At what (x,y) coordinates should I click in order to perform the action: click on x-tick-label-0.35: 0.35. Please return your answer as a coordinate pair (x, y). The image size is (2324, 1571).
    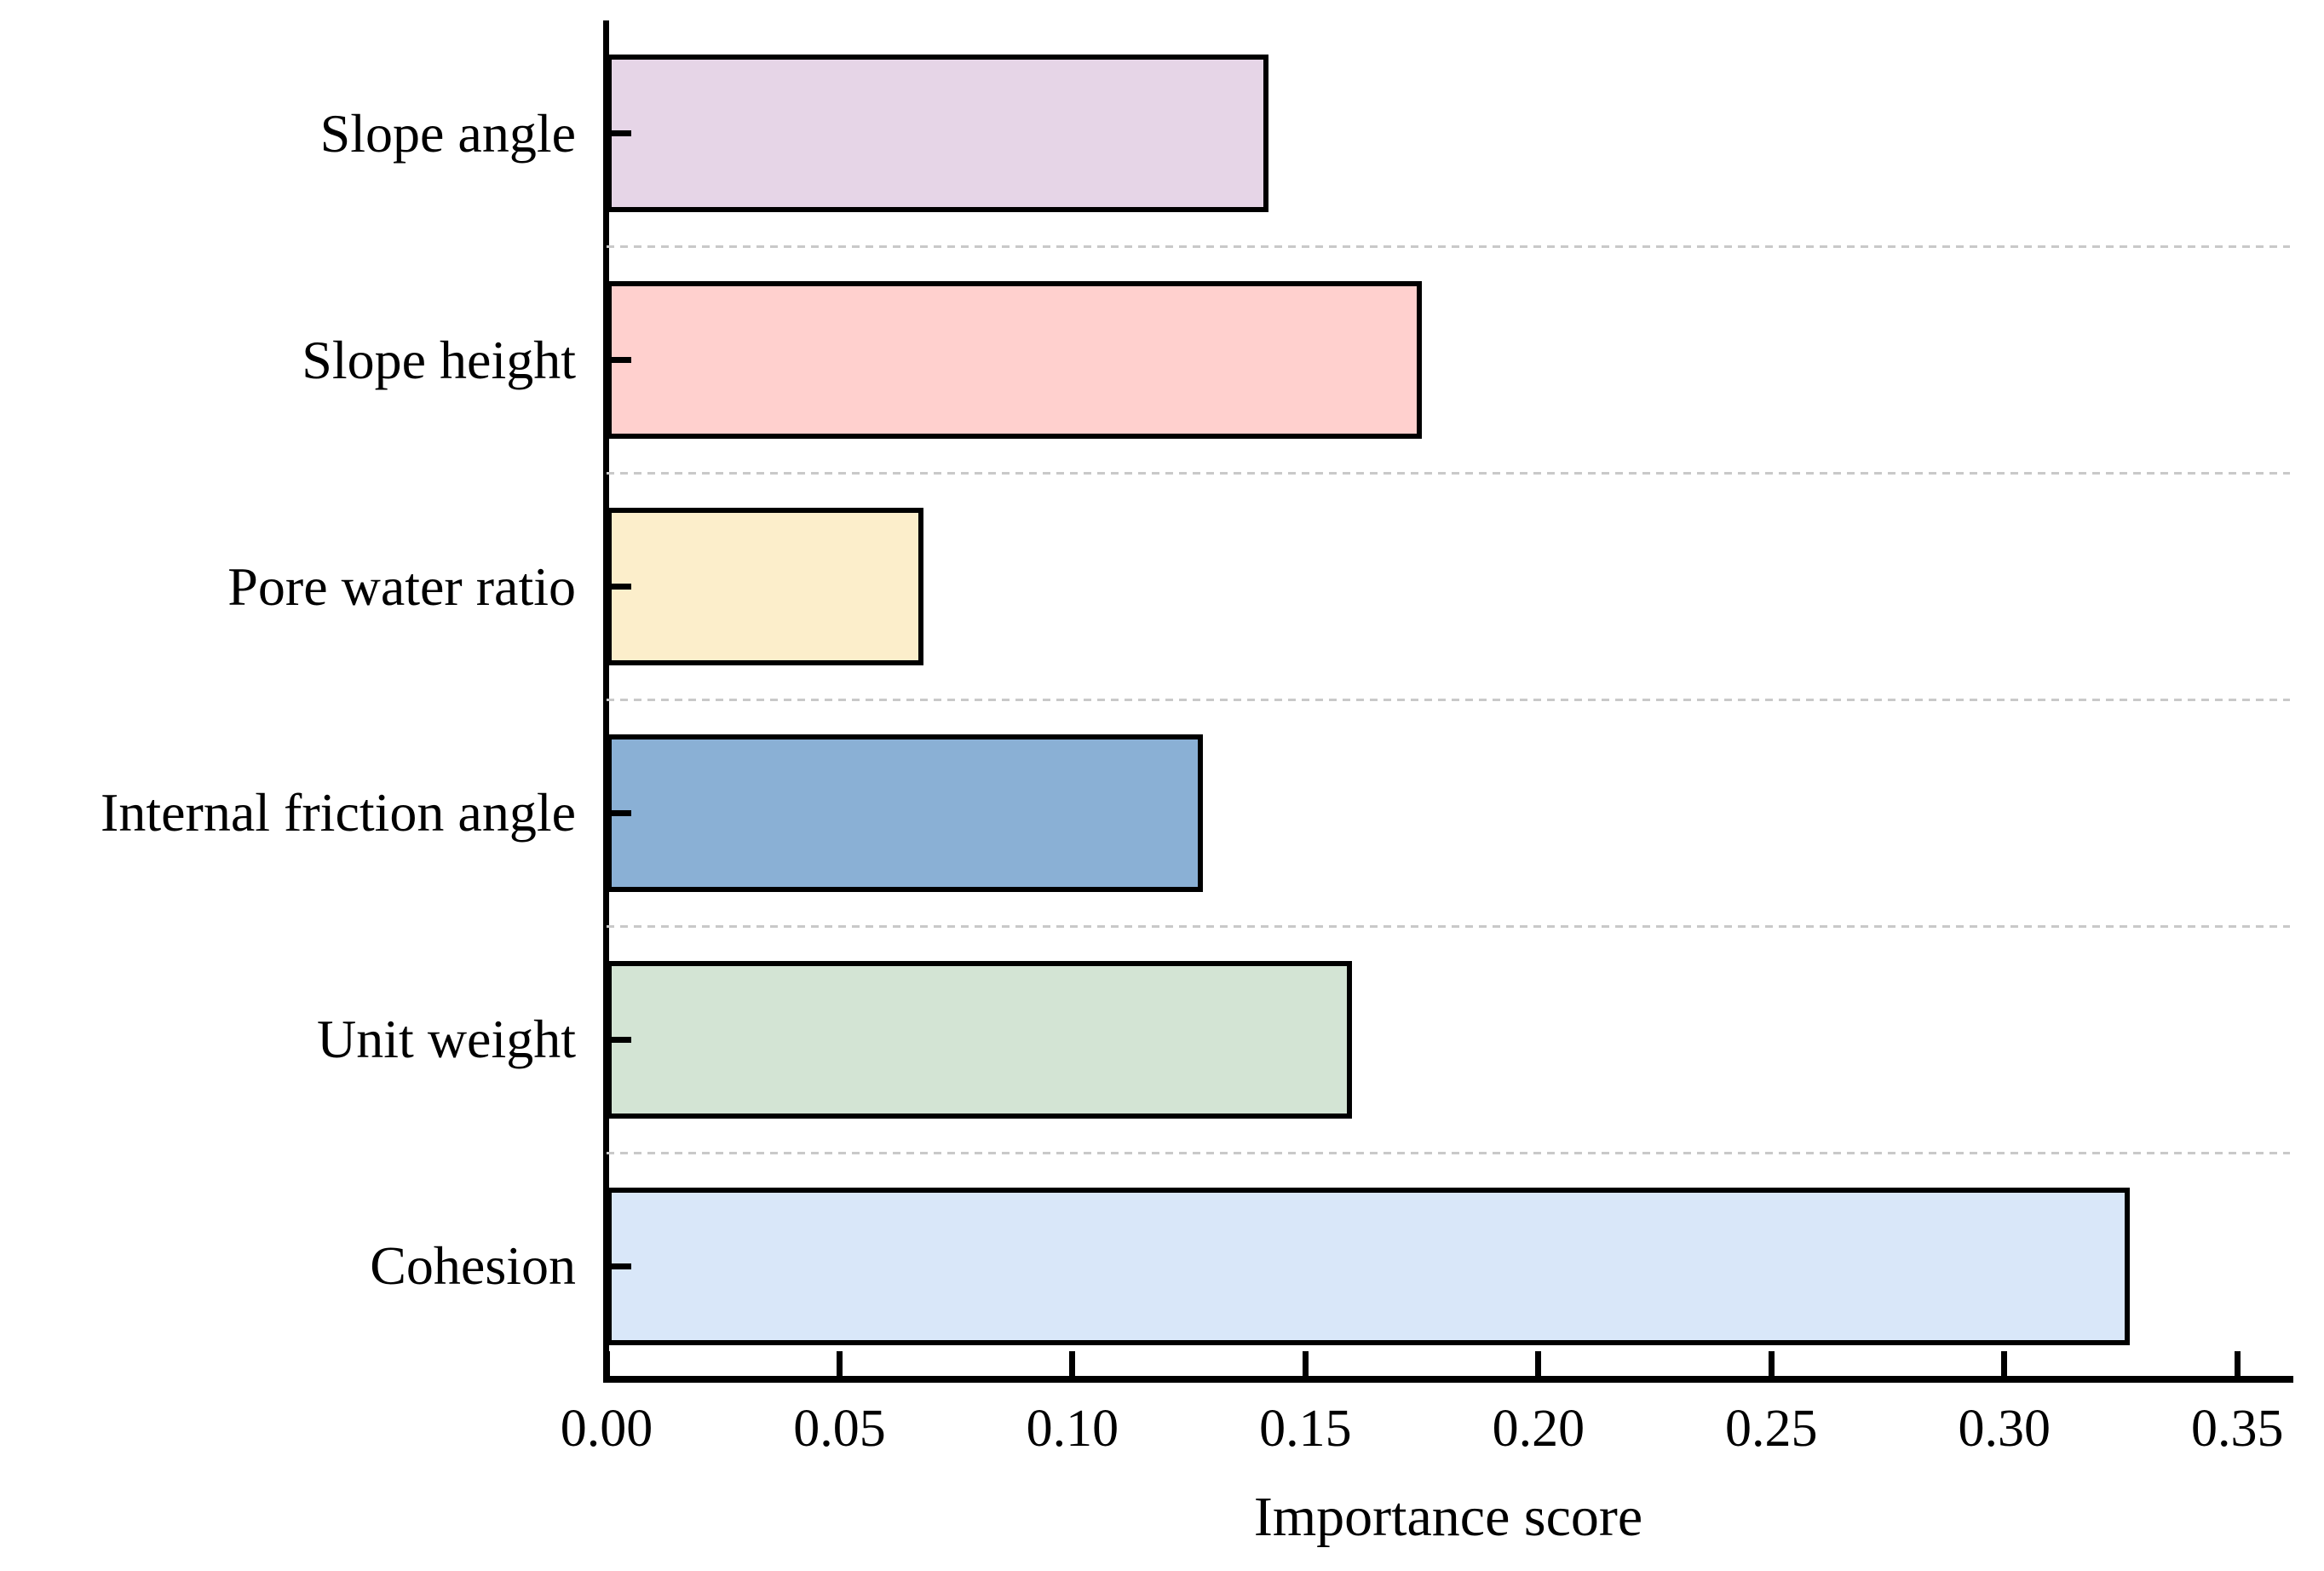
    Looking at the image, I should click on (2237, 1429).